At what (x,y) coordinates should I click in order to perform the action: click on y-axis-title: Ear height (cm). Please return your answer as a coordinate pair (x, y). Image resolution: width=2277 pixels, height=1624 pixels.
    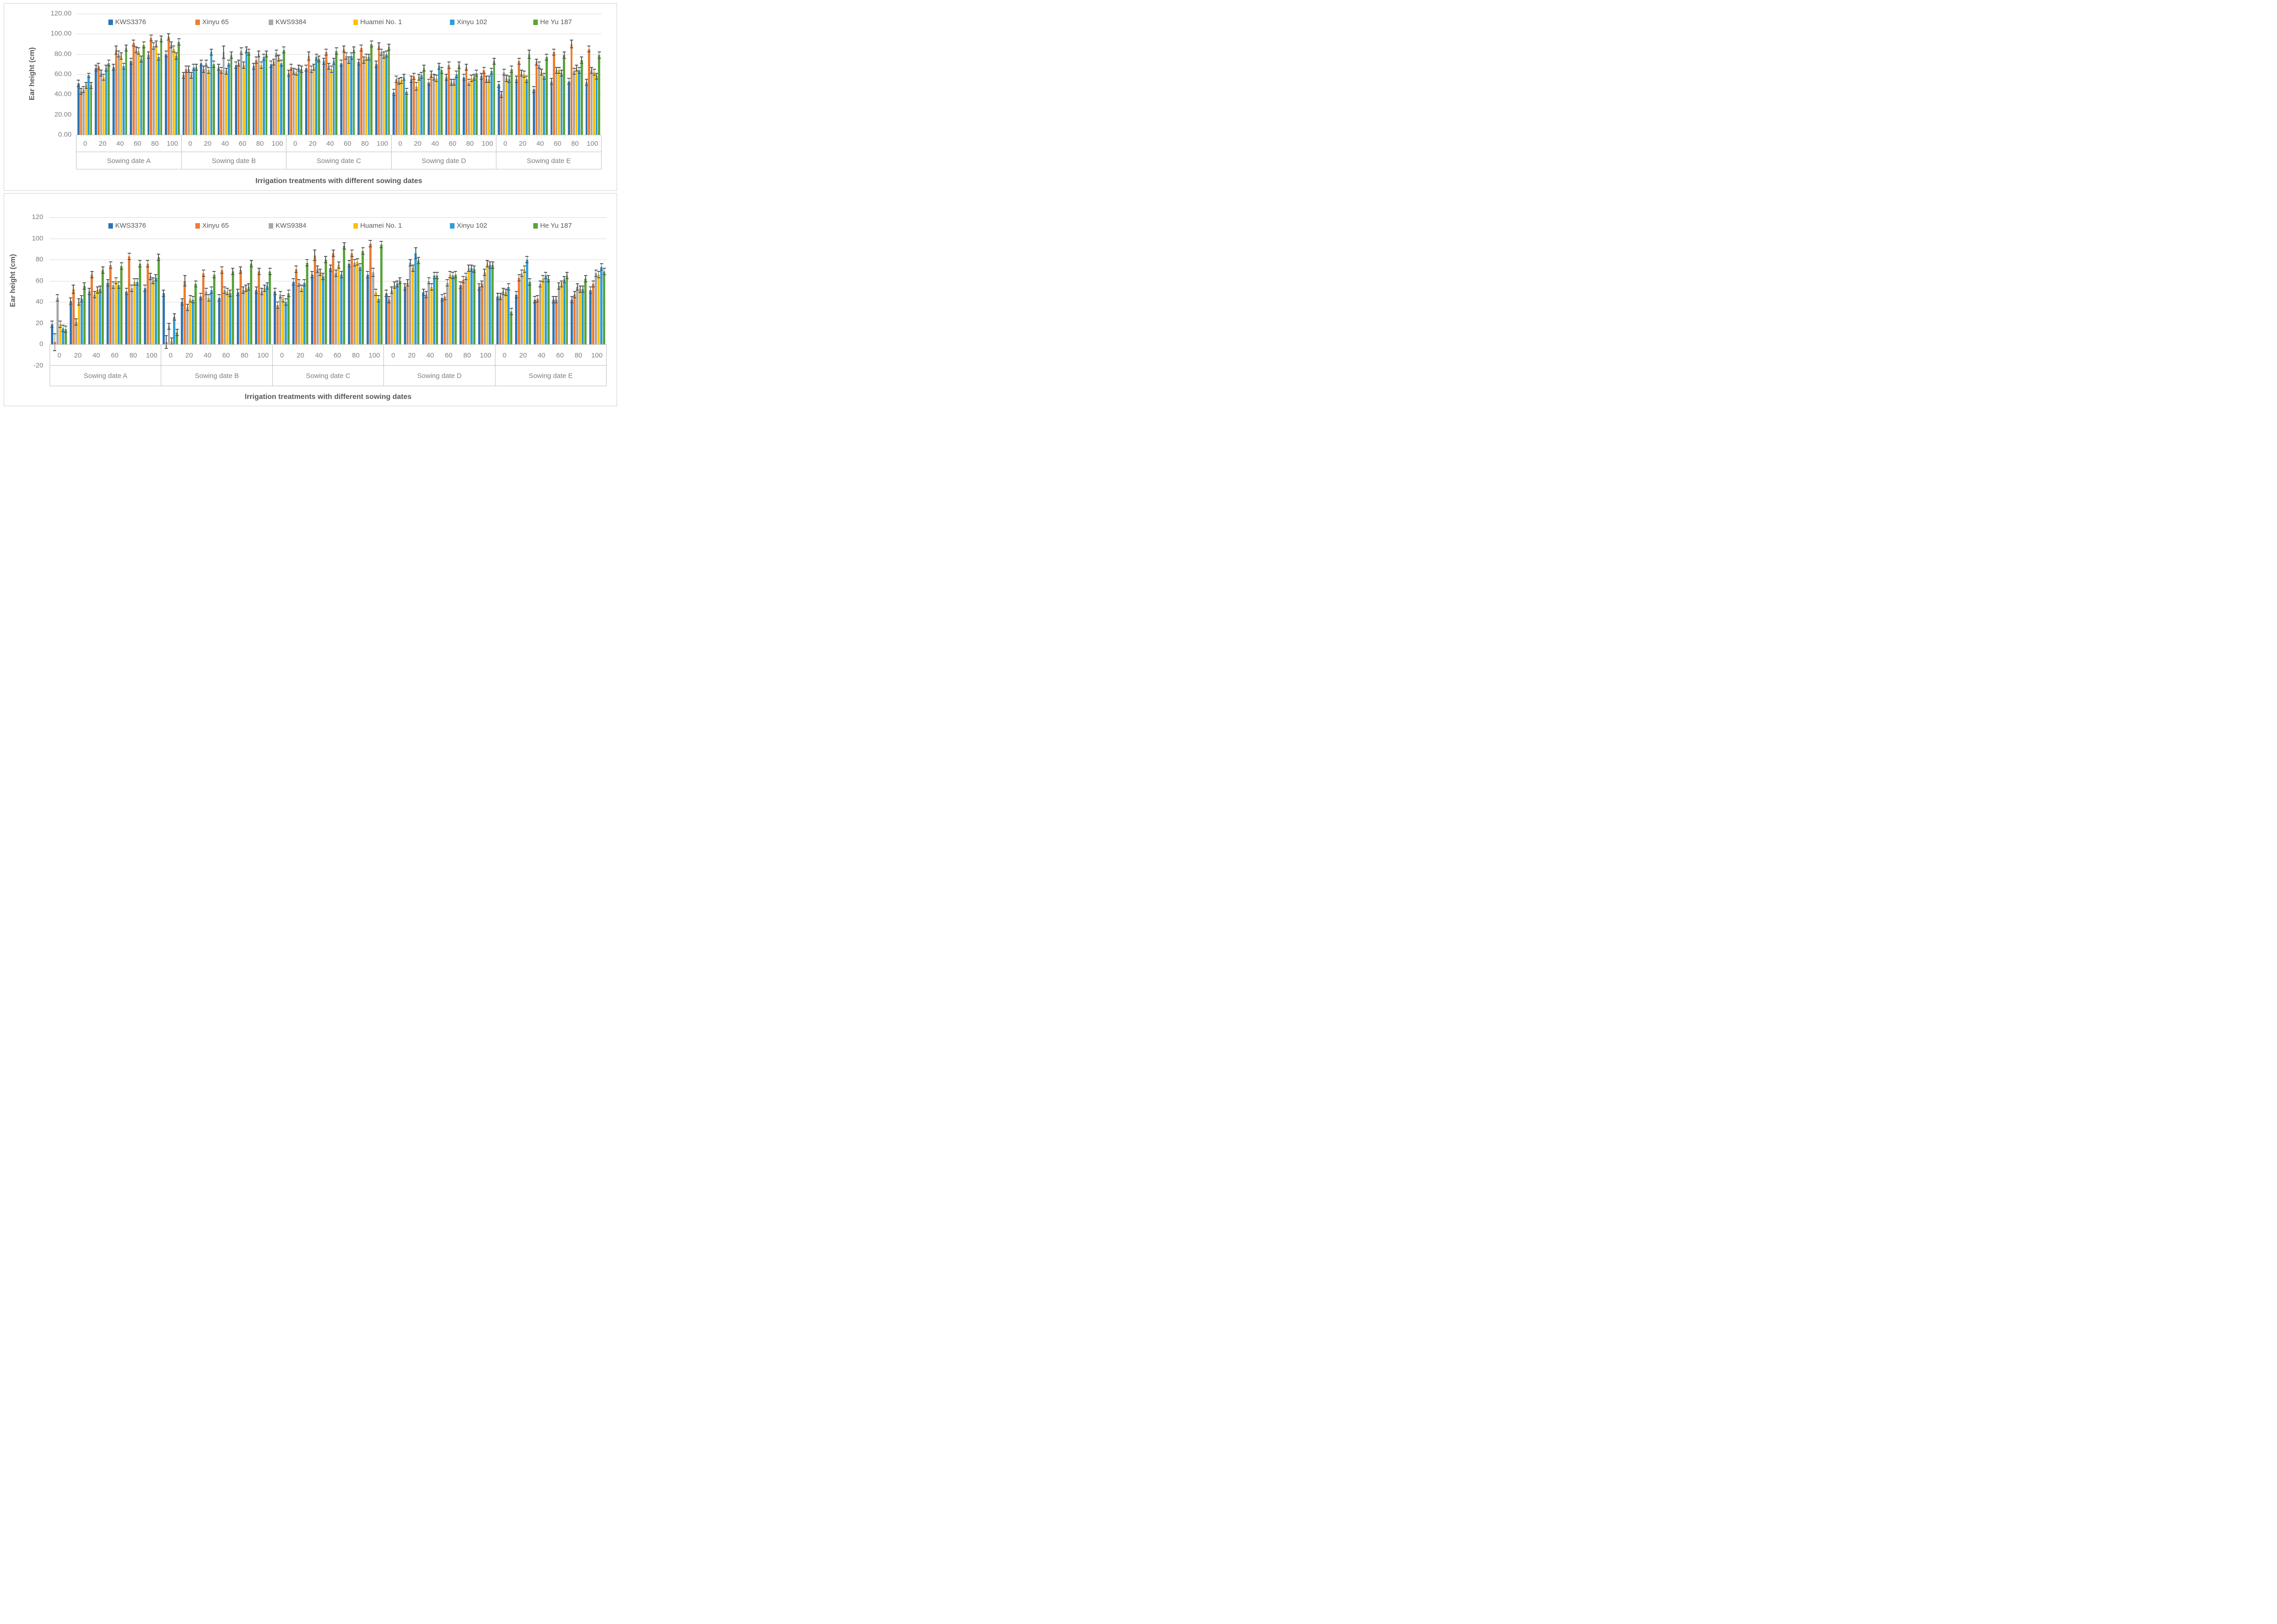
    Looking at the image, I should click on (13, 280).